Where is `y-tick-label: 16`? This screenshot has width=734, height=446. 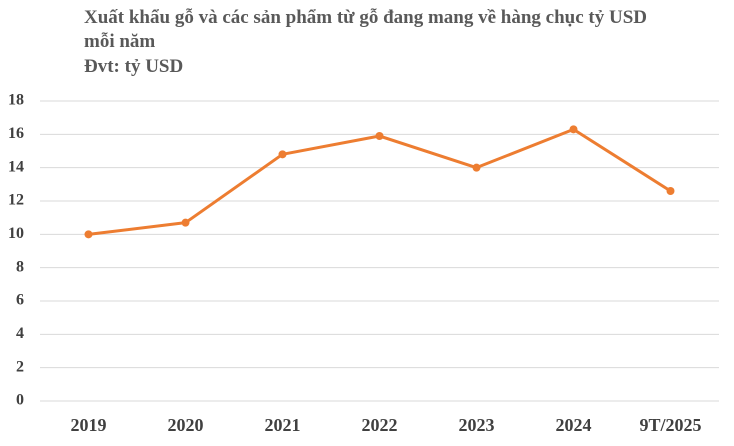
y-tick-label: 16 is located at coordinates (16, 133).